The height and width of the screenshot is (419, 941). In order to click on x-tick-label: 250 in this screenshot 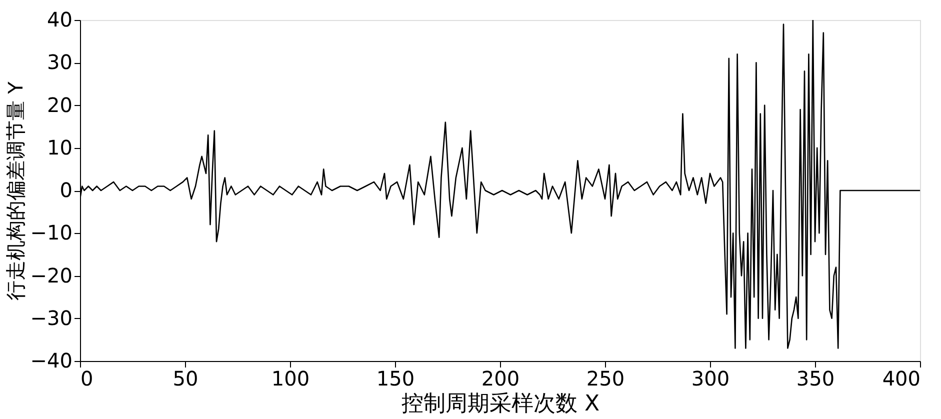, I will do `click(605, 378)`.